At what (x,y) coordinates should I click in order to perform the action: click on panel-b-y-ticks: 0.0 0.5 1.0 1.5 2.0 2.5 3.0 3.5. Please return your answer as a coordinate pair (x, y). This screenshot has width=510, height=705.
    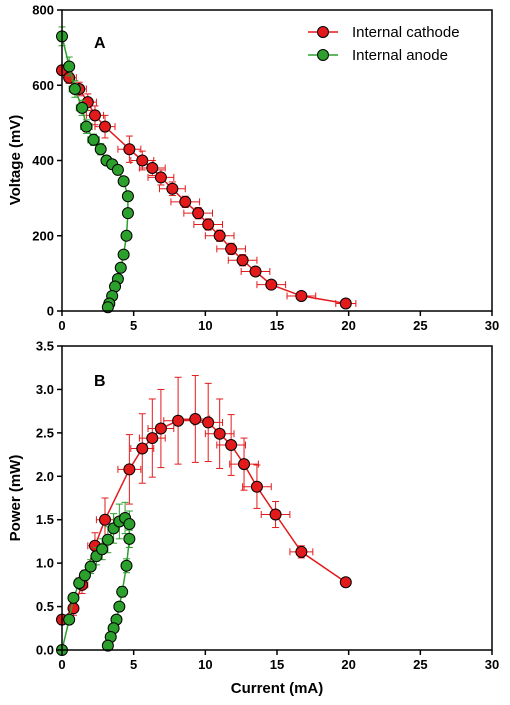
    Looking at the image, I should click on (49, 498).